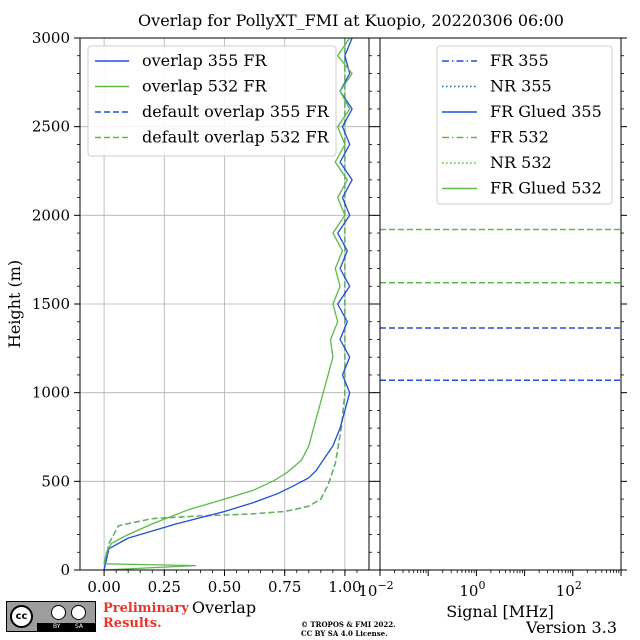  I want to click on preliminary-line-1: Preliminary, so click(146, 608).